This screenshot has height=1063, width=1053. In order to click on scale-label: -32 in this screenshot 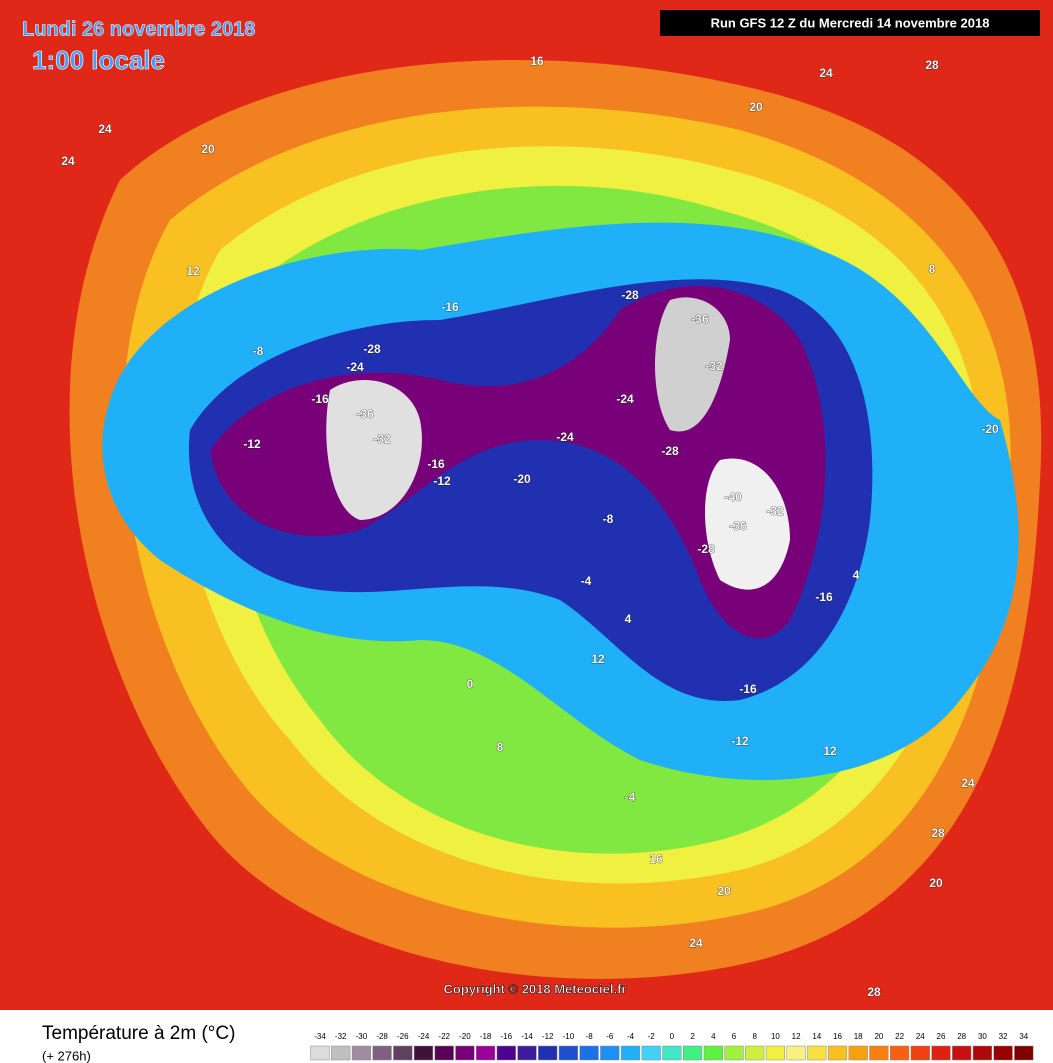, I will do `click(341, 1036)`.